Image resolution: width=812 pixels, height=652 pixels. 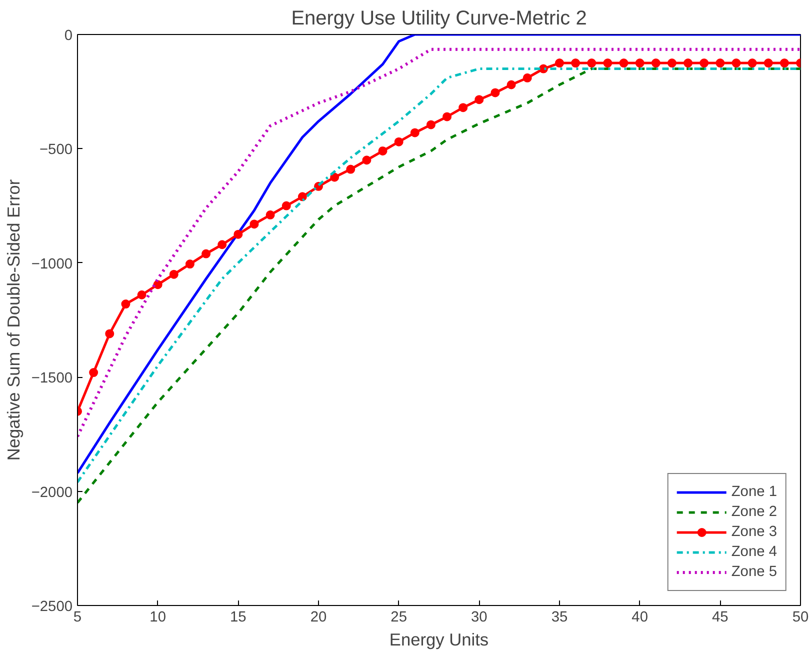 I want to click on x-tick-label: 50, so click(x=800, y=618).